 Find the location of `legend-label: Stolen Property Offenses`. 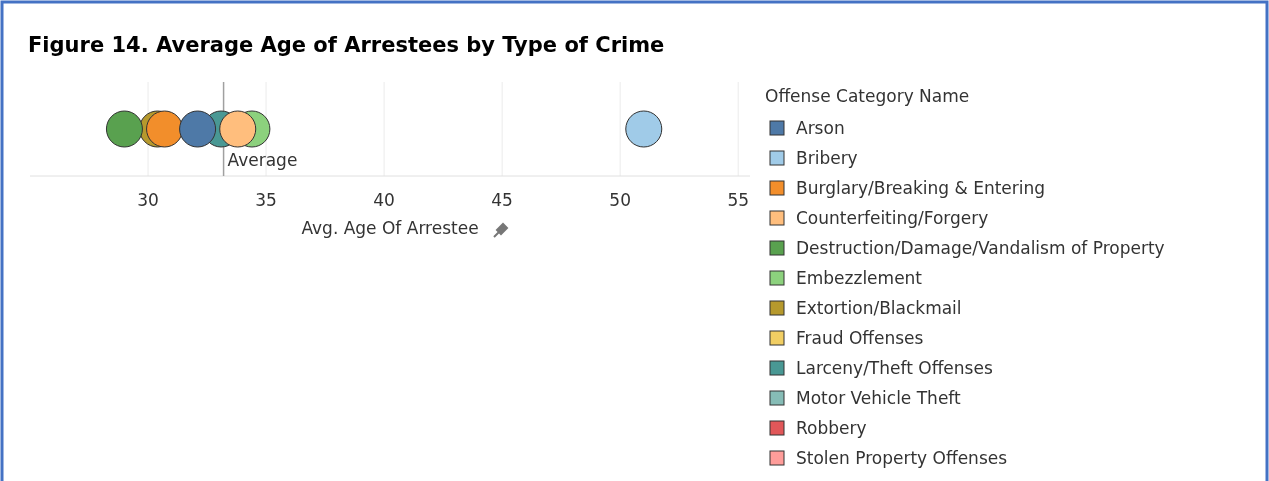

legend-label: Stolen Property Offenses is located at coordinates (902, 458).